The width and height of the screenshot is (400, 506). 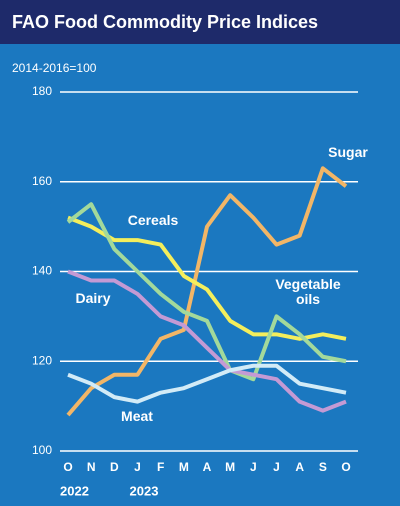 I want to click on year-label: 2022, so click(x=74, y=490).